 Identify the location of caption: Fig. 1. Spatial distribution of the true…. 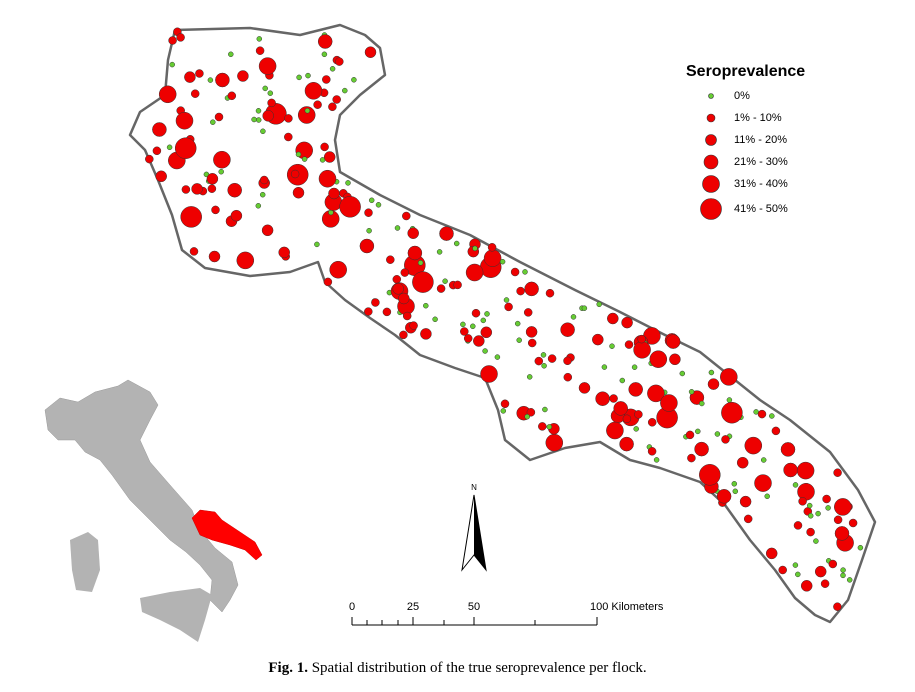
(457, 668).